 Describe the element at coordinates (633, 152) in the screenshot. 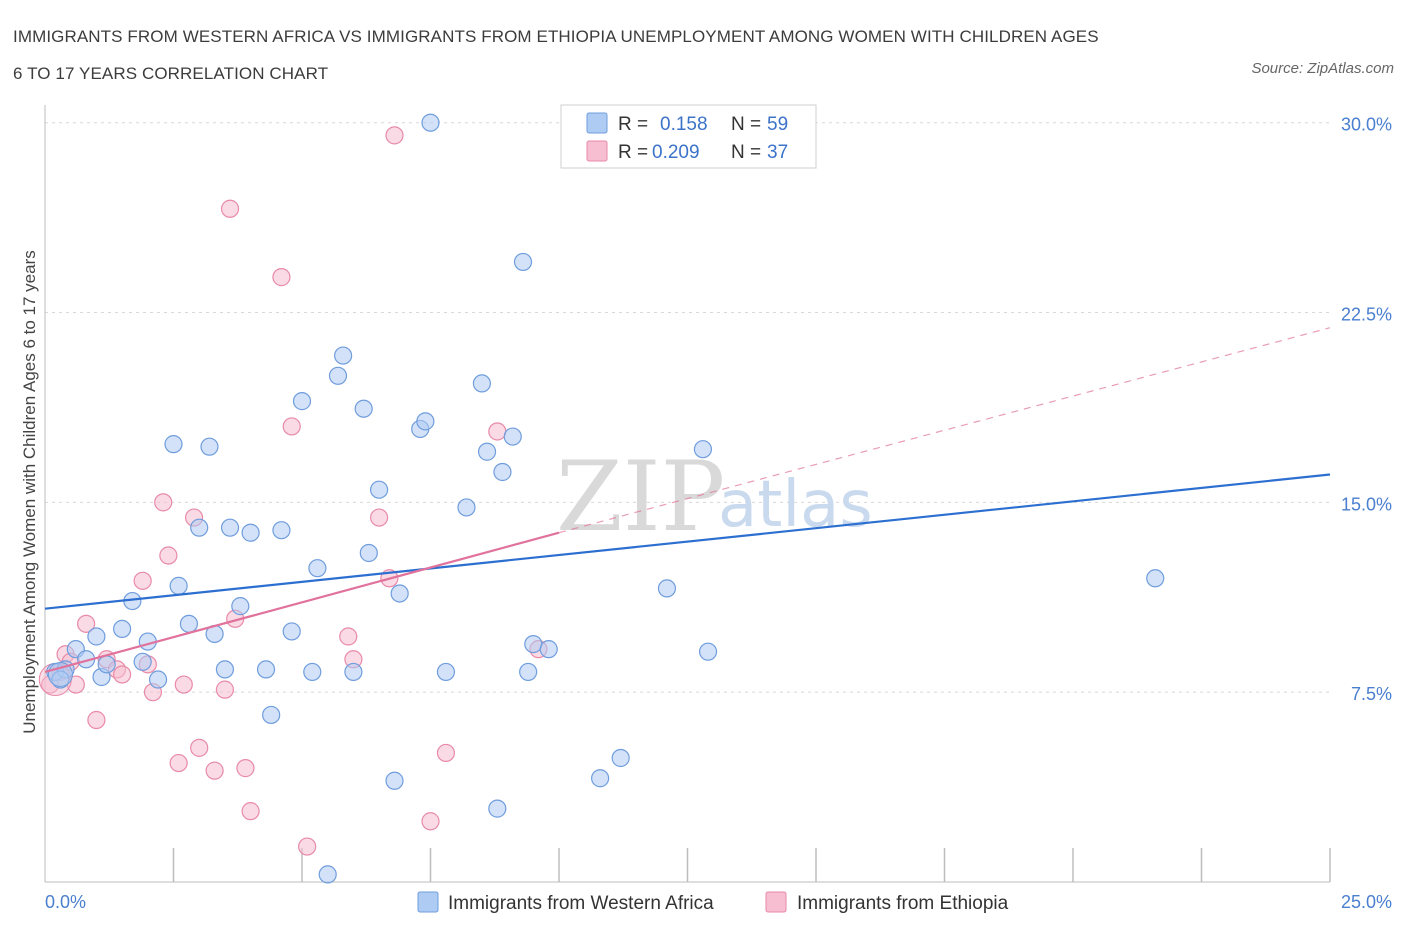

I see `legend-r-label-ethiopia: R =` at that location.